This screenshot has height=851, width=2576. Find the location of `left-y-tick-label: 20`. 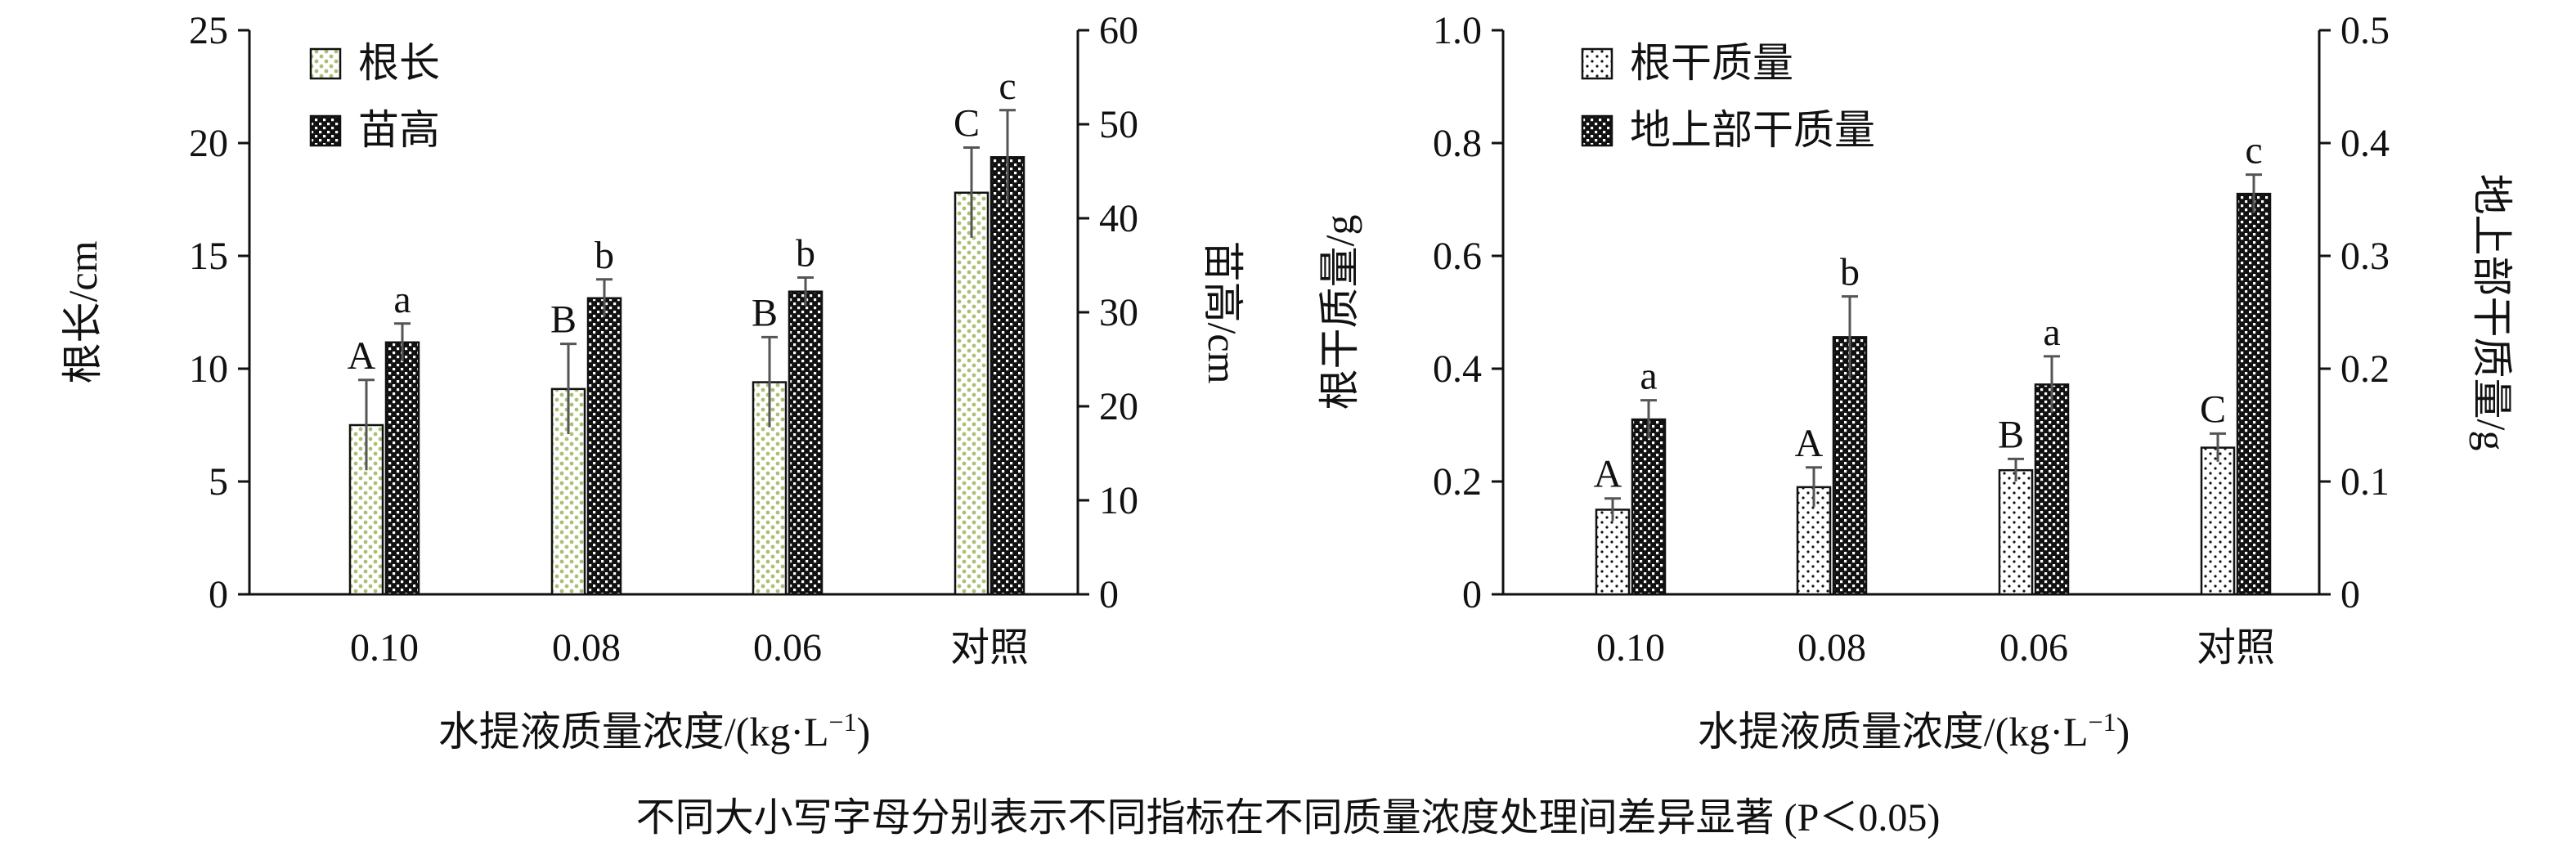

left-y-tick-label: 20 is located at coordinates (208, 143).